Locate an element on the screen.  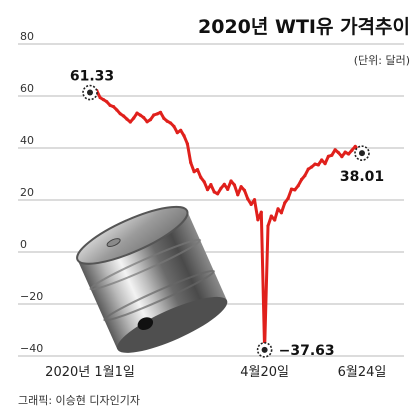
chart-title: 2020년 WTI유 가격추이 is located at coordinates (304, 27).